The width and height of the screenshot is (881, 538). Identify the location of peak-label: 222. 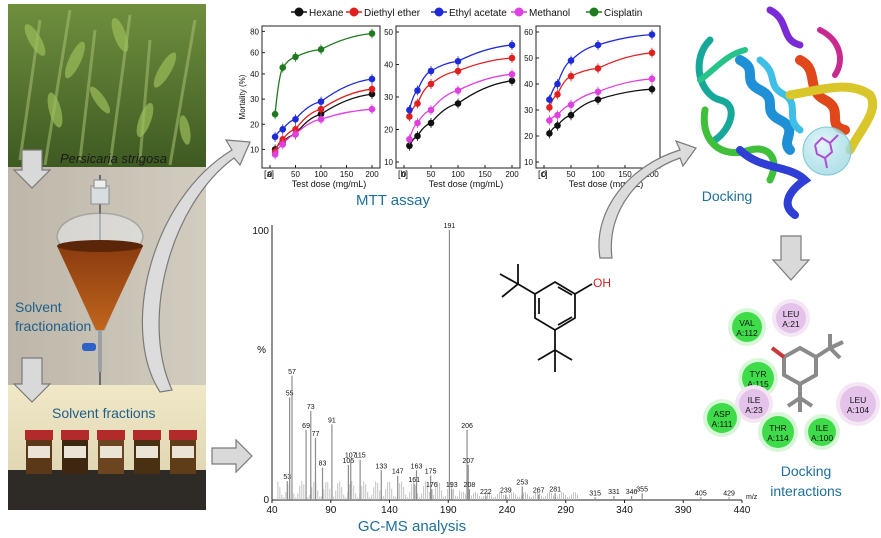
(486, 492).